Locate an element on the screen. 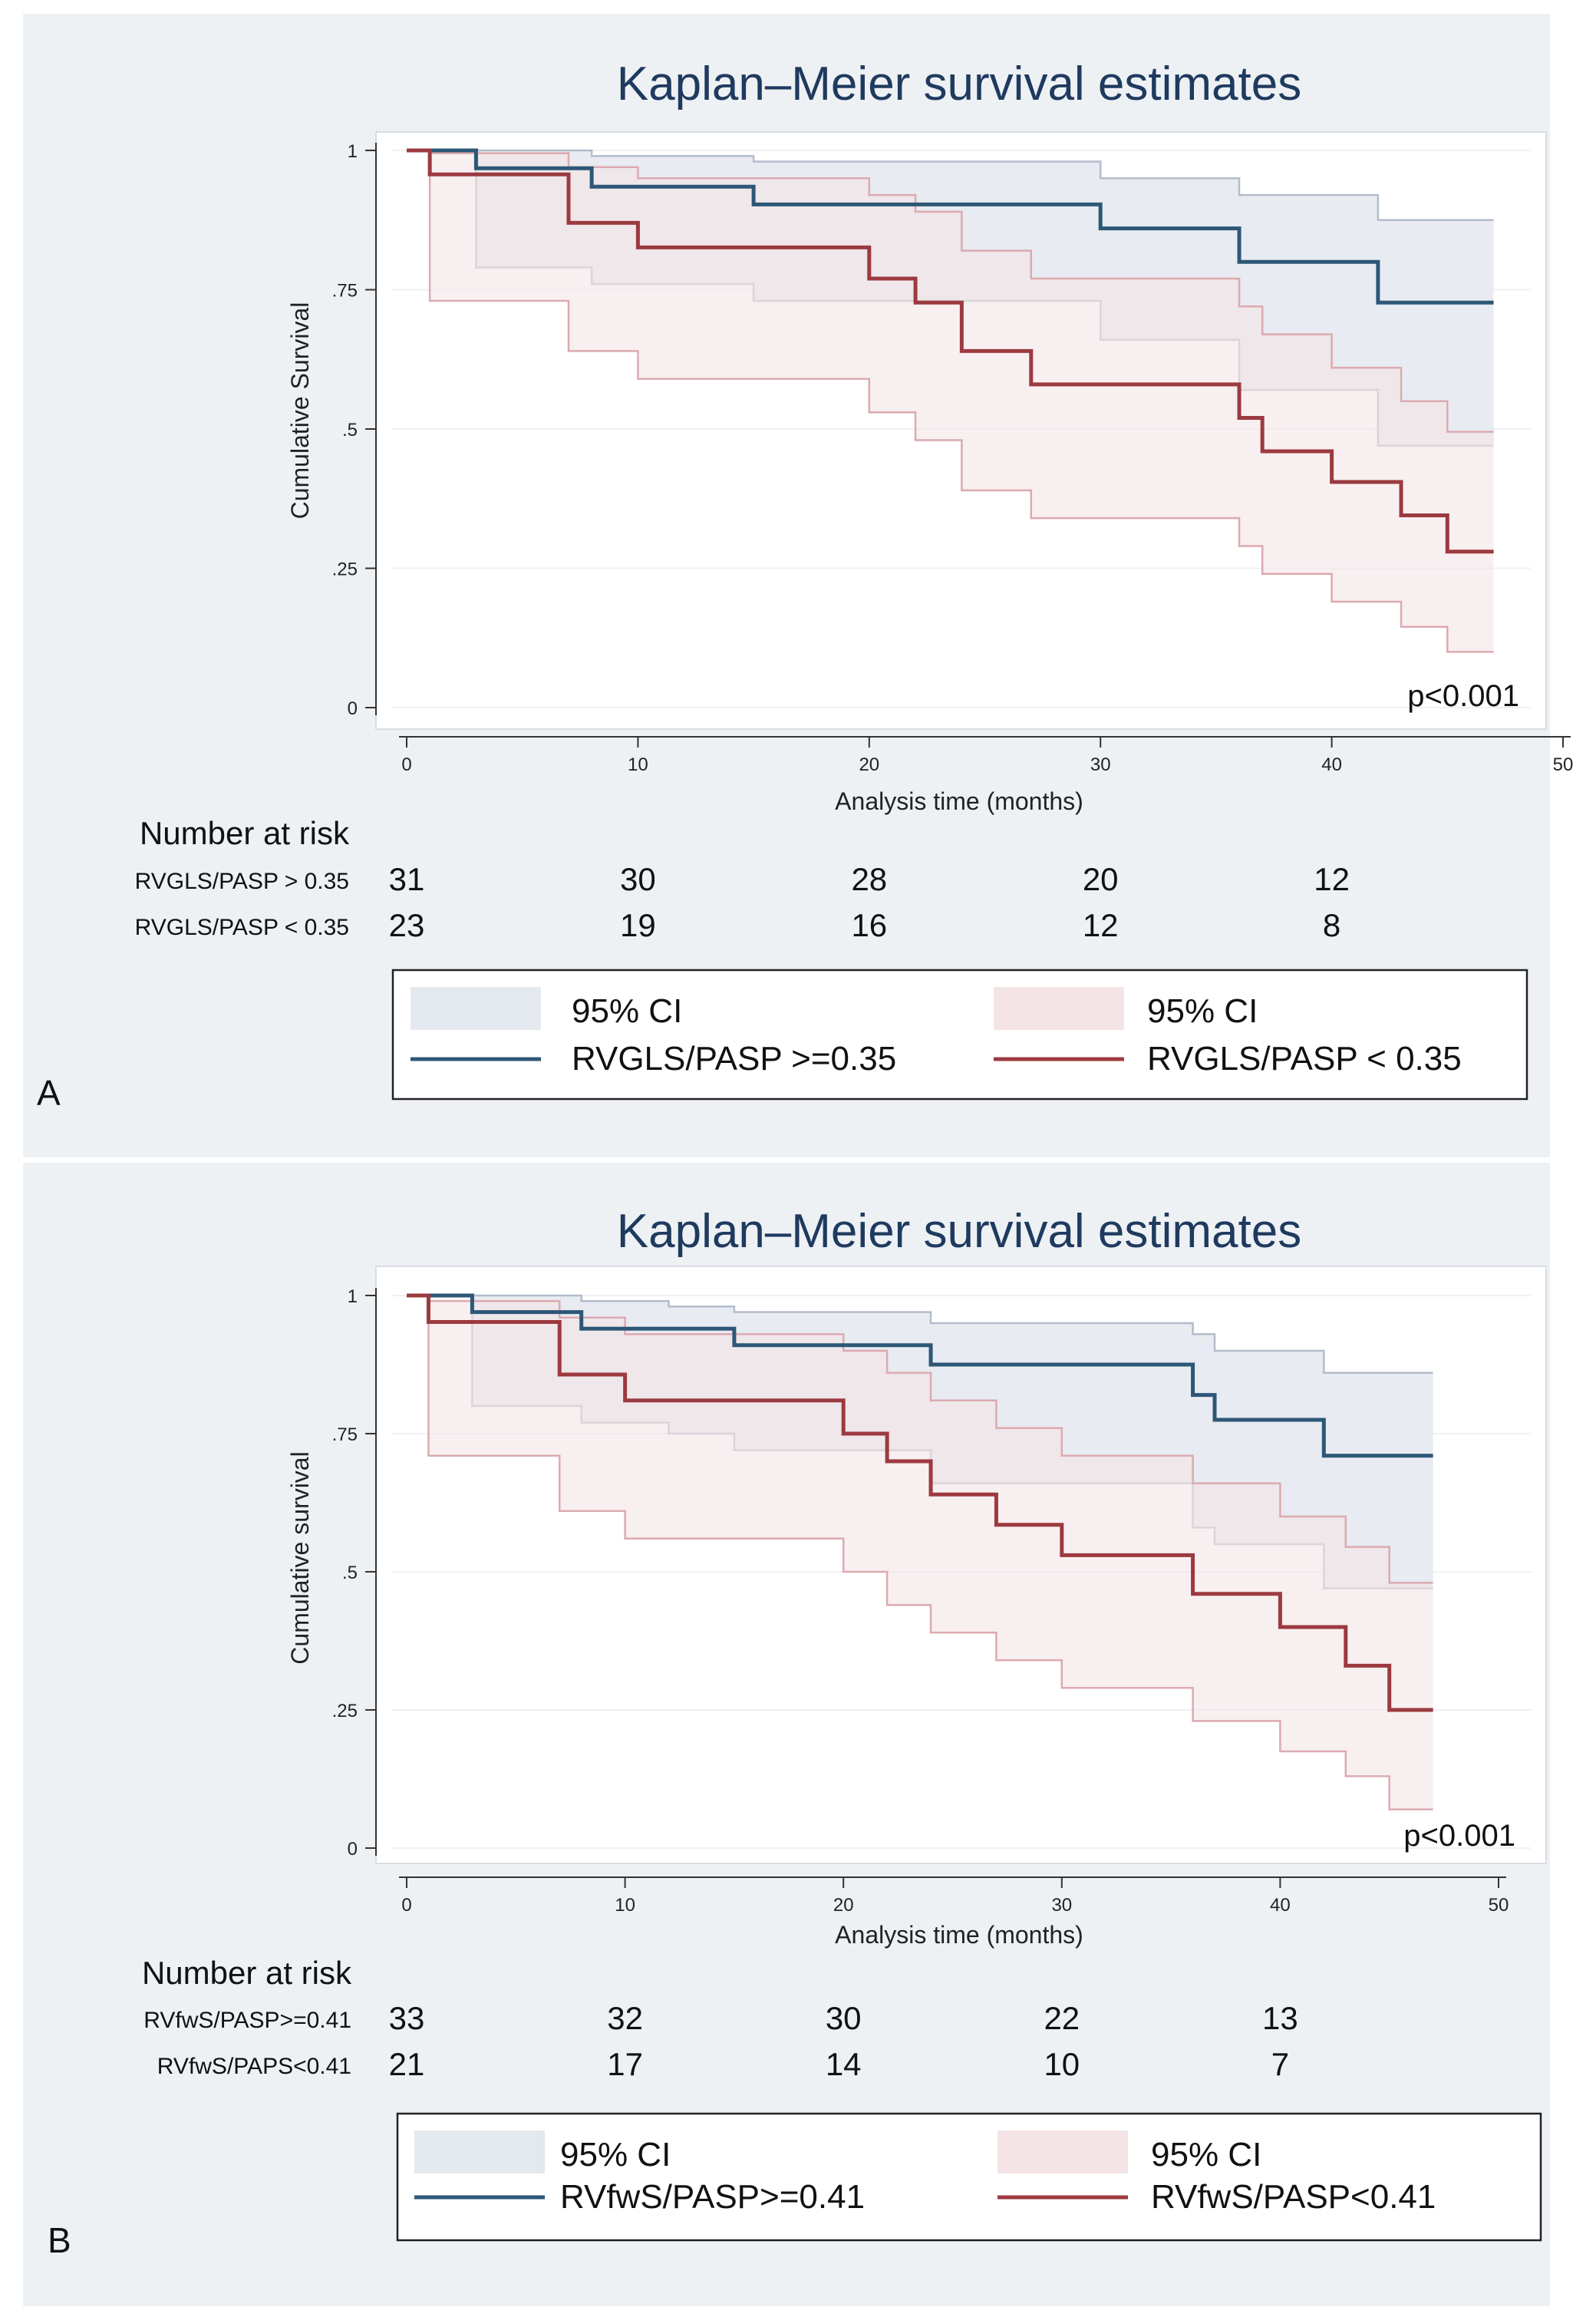 The image size is (1596, 2317). risk-count: 7 is located at coordinates (1280, 2064).